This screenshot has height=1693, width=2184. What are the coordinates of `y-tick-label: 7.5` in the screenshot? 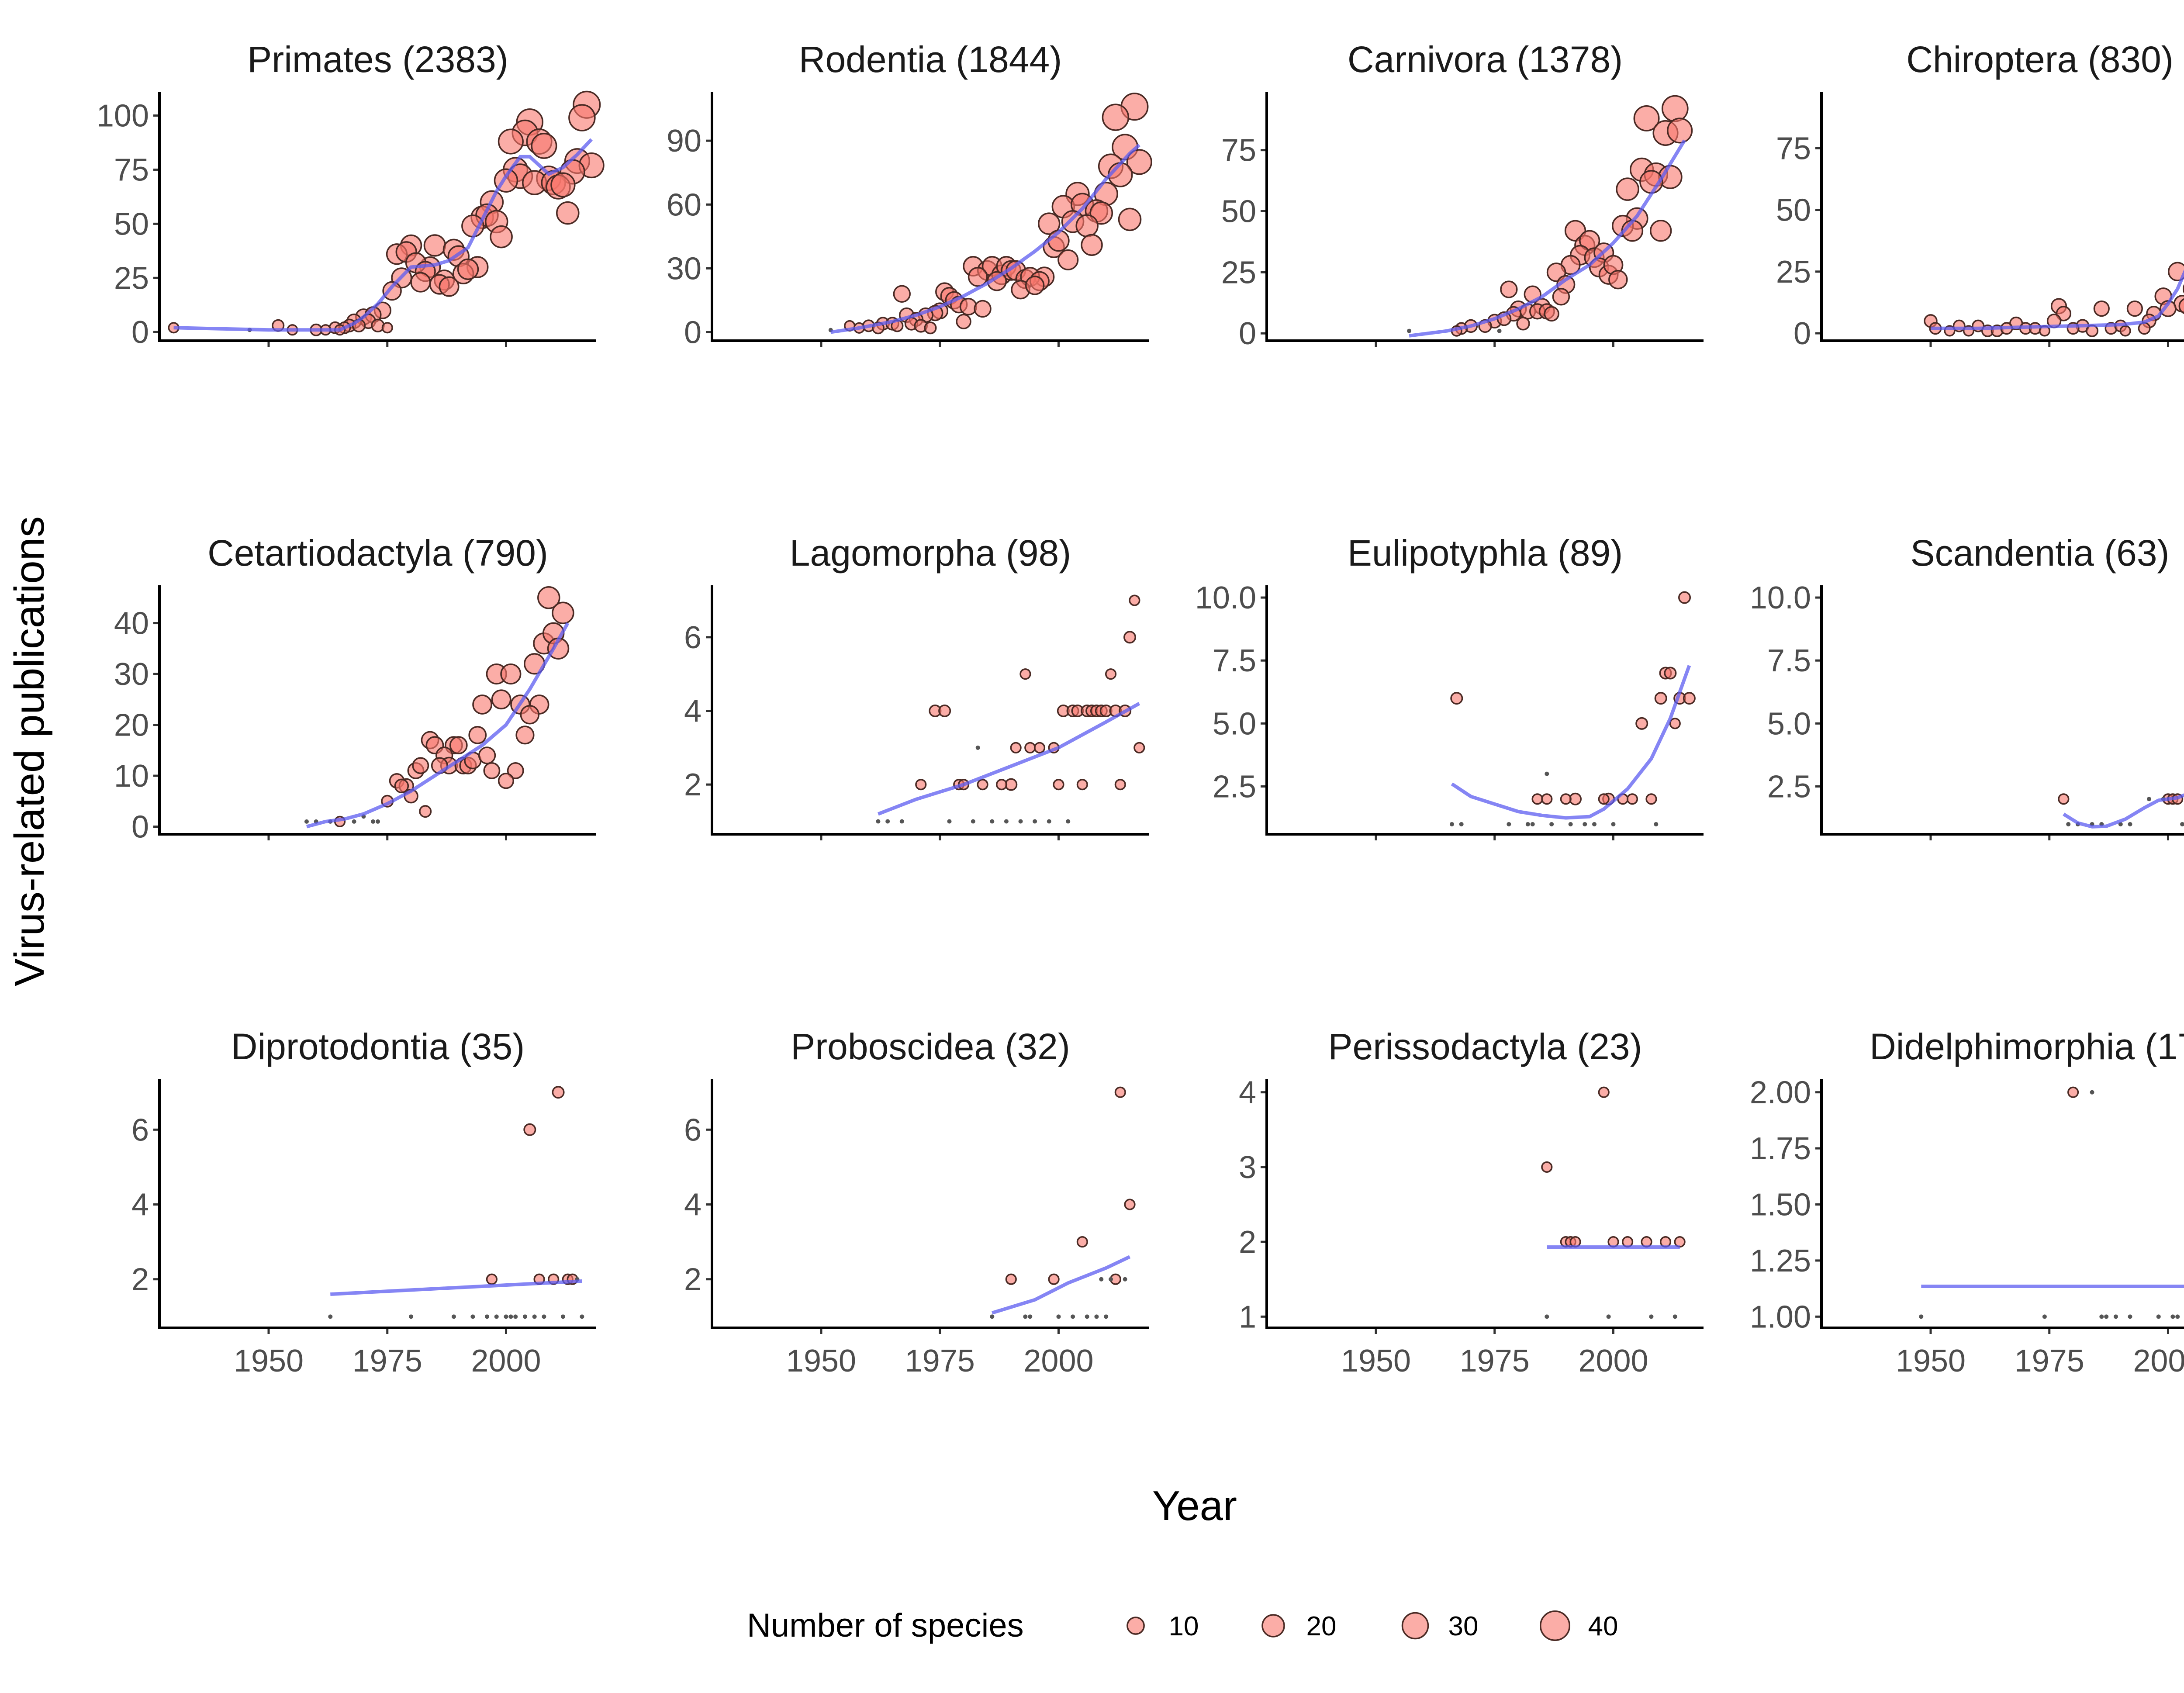 It's located at (1789, 660).